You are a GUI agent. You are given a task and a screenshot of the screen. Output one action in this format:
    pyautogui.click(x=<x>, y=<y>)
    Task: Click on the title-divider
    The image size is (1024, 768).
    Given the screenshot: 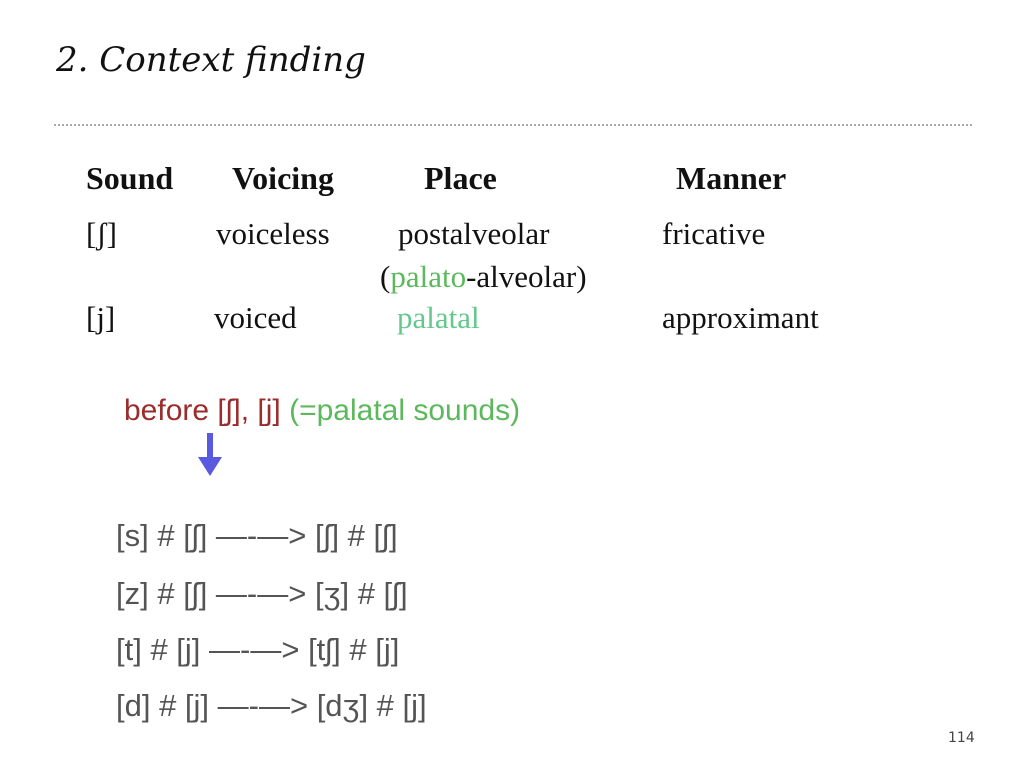 What is the action you would take?
    pyautogui.click(x=513, y=125)
    